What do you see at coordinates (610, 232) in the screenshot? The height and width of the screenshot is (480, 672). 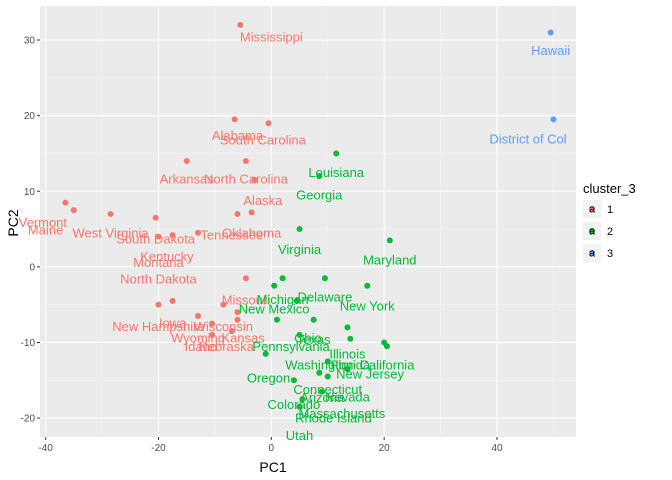 I see `legend-label: 2` at bounding box center [610, 232].